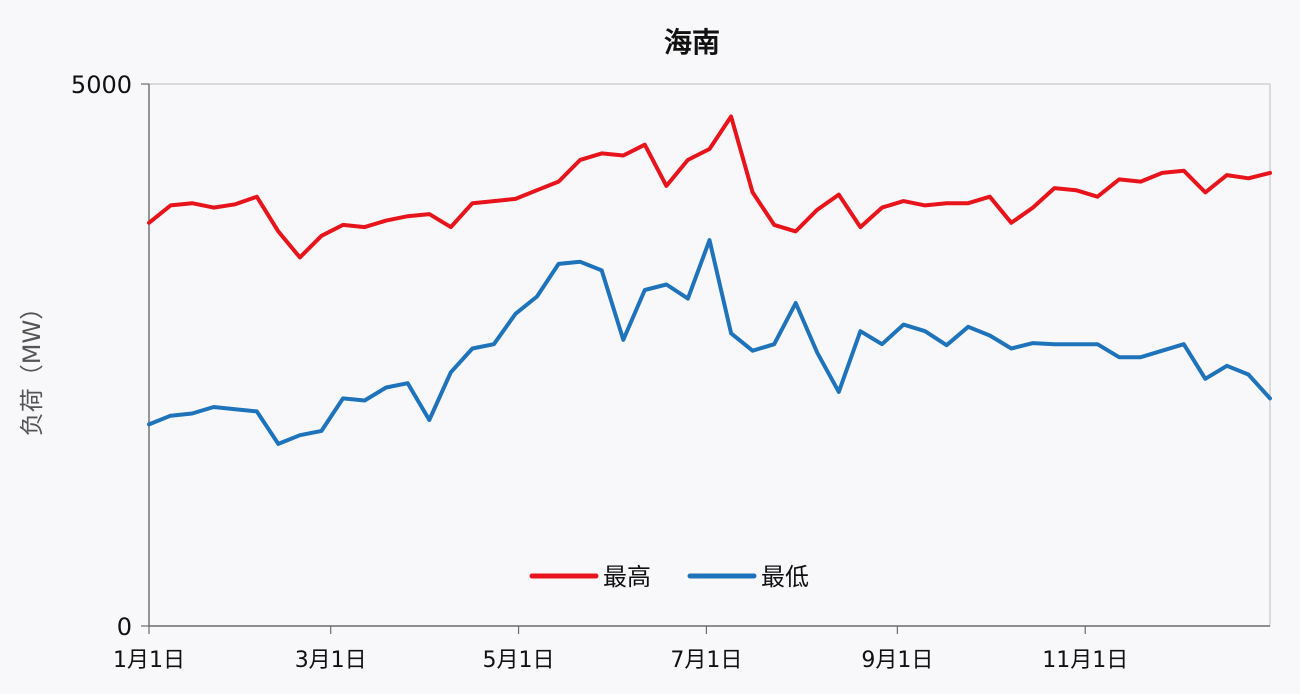 The height and width of the screenshot is (694, 1300). Describe the element at coordinates (32, 366) in the screenshot. I see `y-axis-label: 负荷（MW）` at that location.